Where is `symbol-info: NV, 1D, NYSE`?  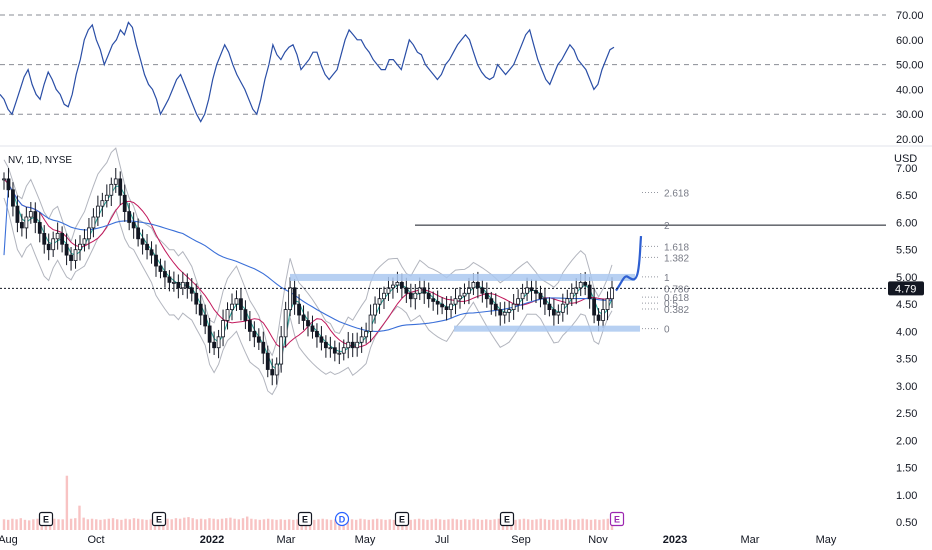 symbol-info: NV, 1D, NYSE is located at coordinates (40, 160).